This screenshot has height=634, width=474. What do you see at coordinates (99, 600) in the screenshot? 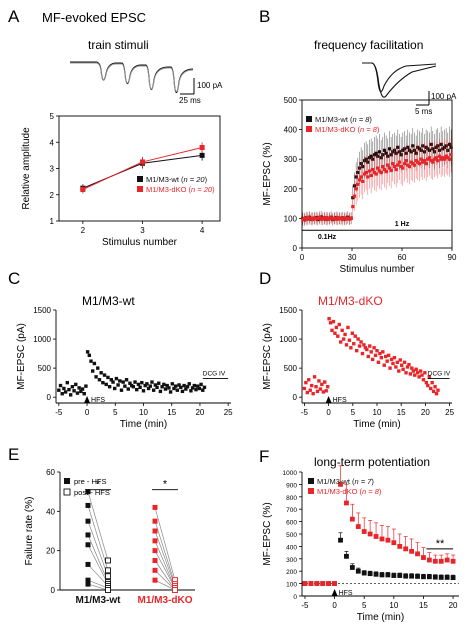
I see `category-label: M1/M3-wt` at bounding box center [99, 600].